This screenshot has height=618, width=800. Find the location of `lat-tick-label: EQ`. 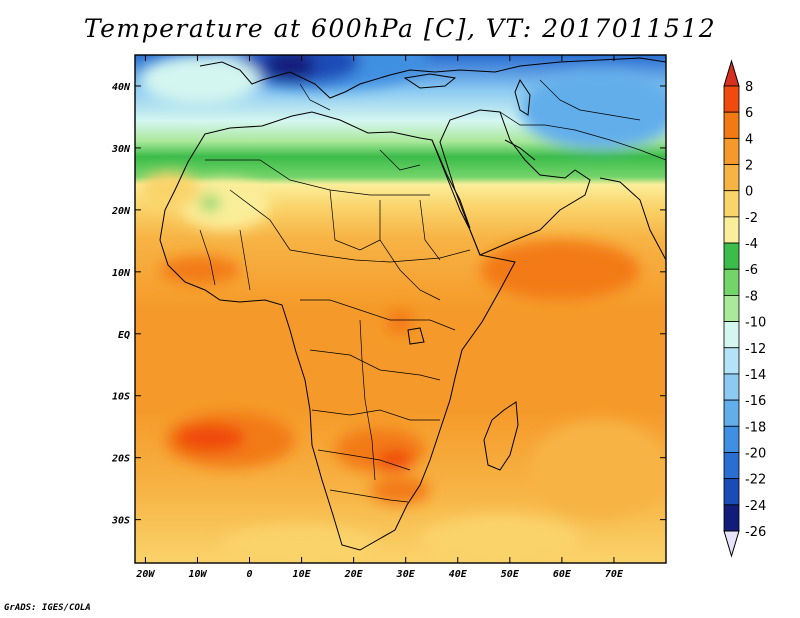

lat-tick-label: EQ is located at coordinates (124, 335).